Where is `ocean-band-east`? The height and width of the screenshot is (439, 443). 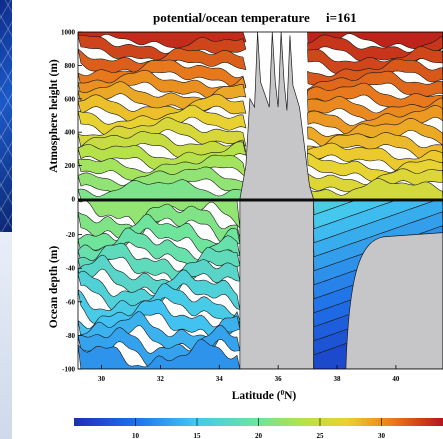 ocean-band-east is located at coordinates (378, 208).